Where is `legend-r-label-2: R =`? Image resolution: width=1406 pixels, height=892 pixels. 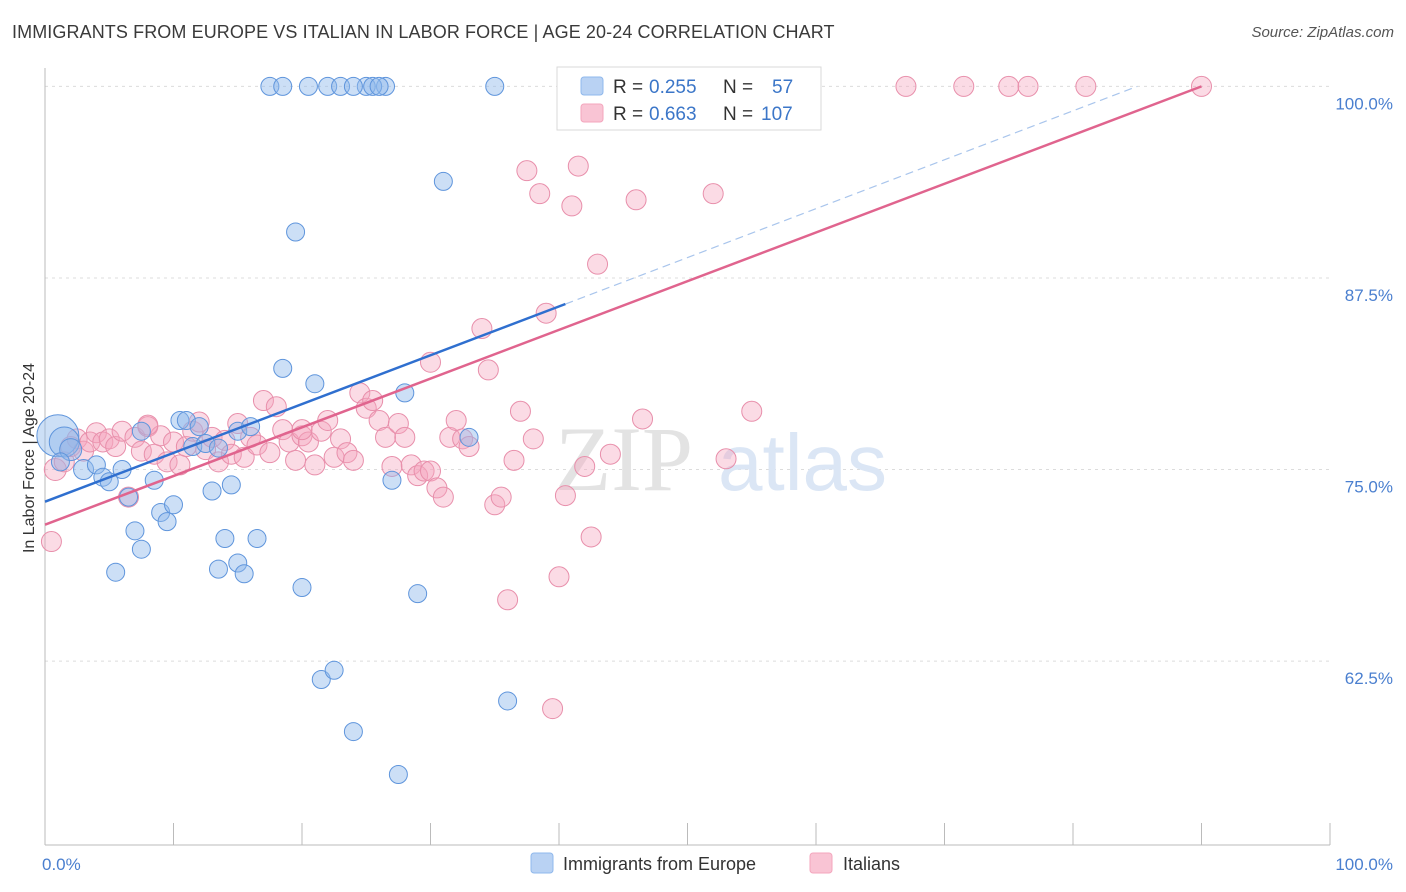
legend-r-label-2: R = is located at coordinates (628, 114).